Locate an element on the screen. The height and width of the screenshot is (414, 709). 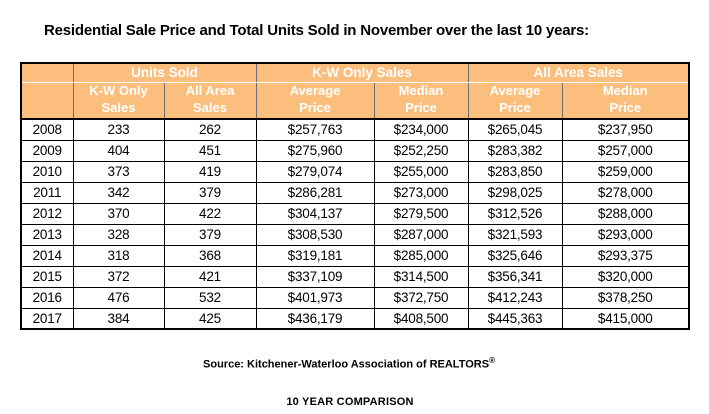
value-cell: $257,763 is located at coordinates (315, 129).